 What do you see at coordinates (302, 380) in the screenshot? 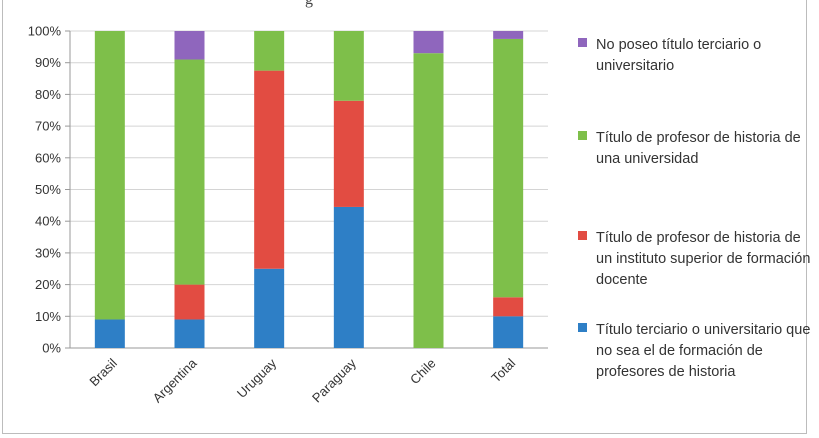
I see `x-axis-ticks: Brasil Argentina Uruguay Paraguay Chile Total` at bounding box center [302, 380].